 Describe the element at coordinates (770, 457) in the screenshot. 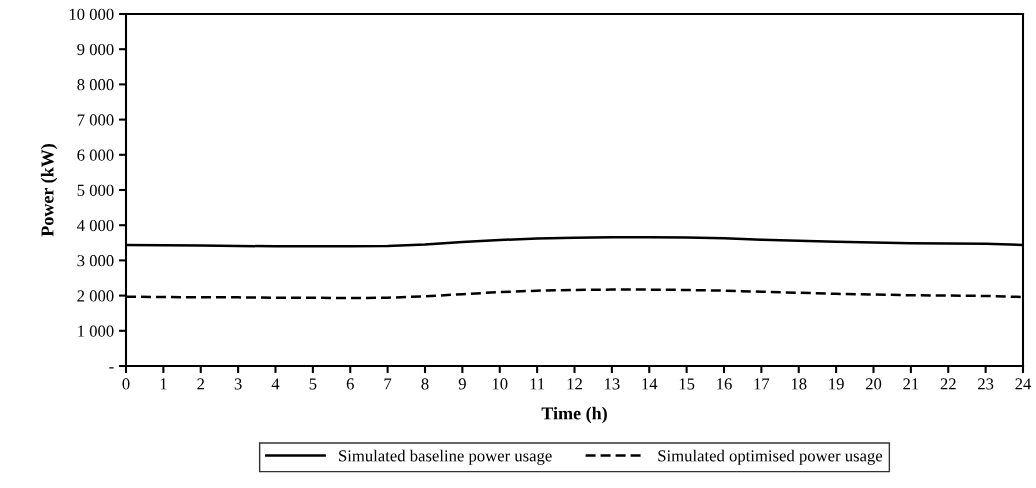

I see `legend-label: Simulated optimised power usage` at that location.